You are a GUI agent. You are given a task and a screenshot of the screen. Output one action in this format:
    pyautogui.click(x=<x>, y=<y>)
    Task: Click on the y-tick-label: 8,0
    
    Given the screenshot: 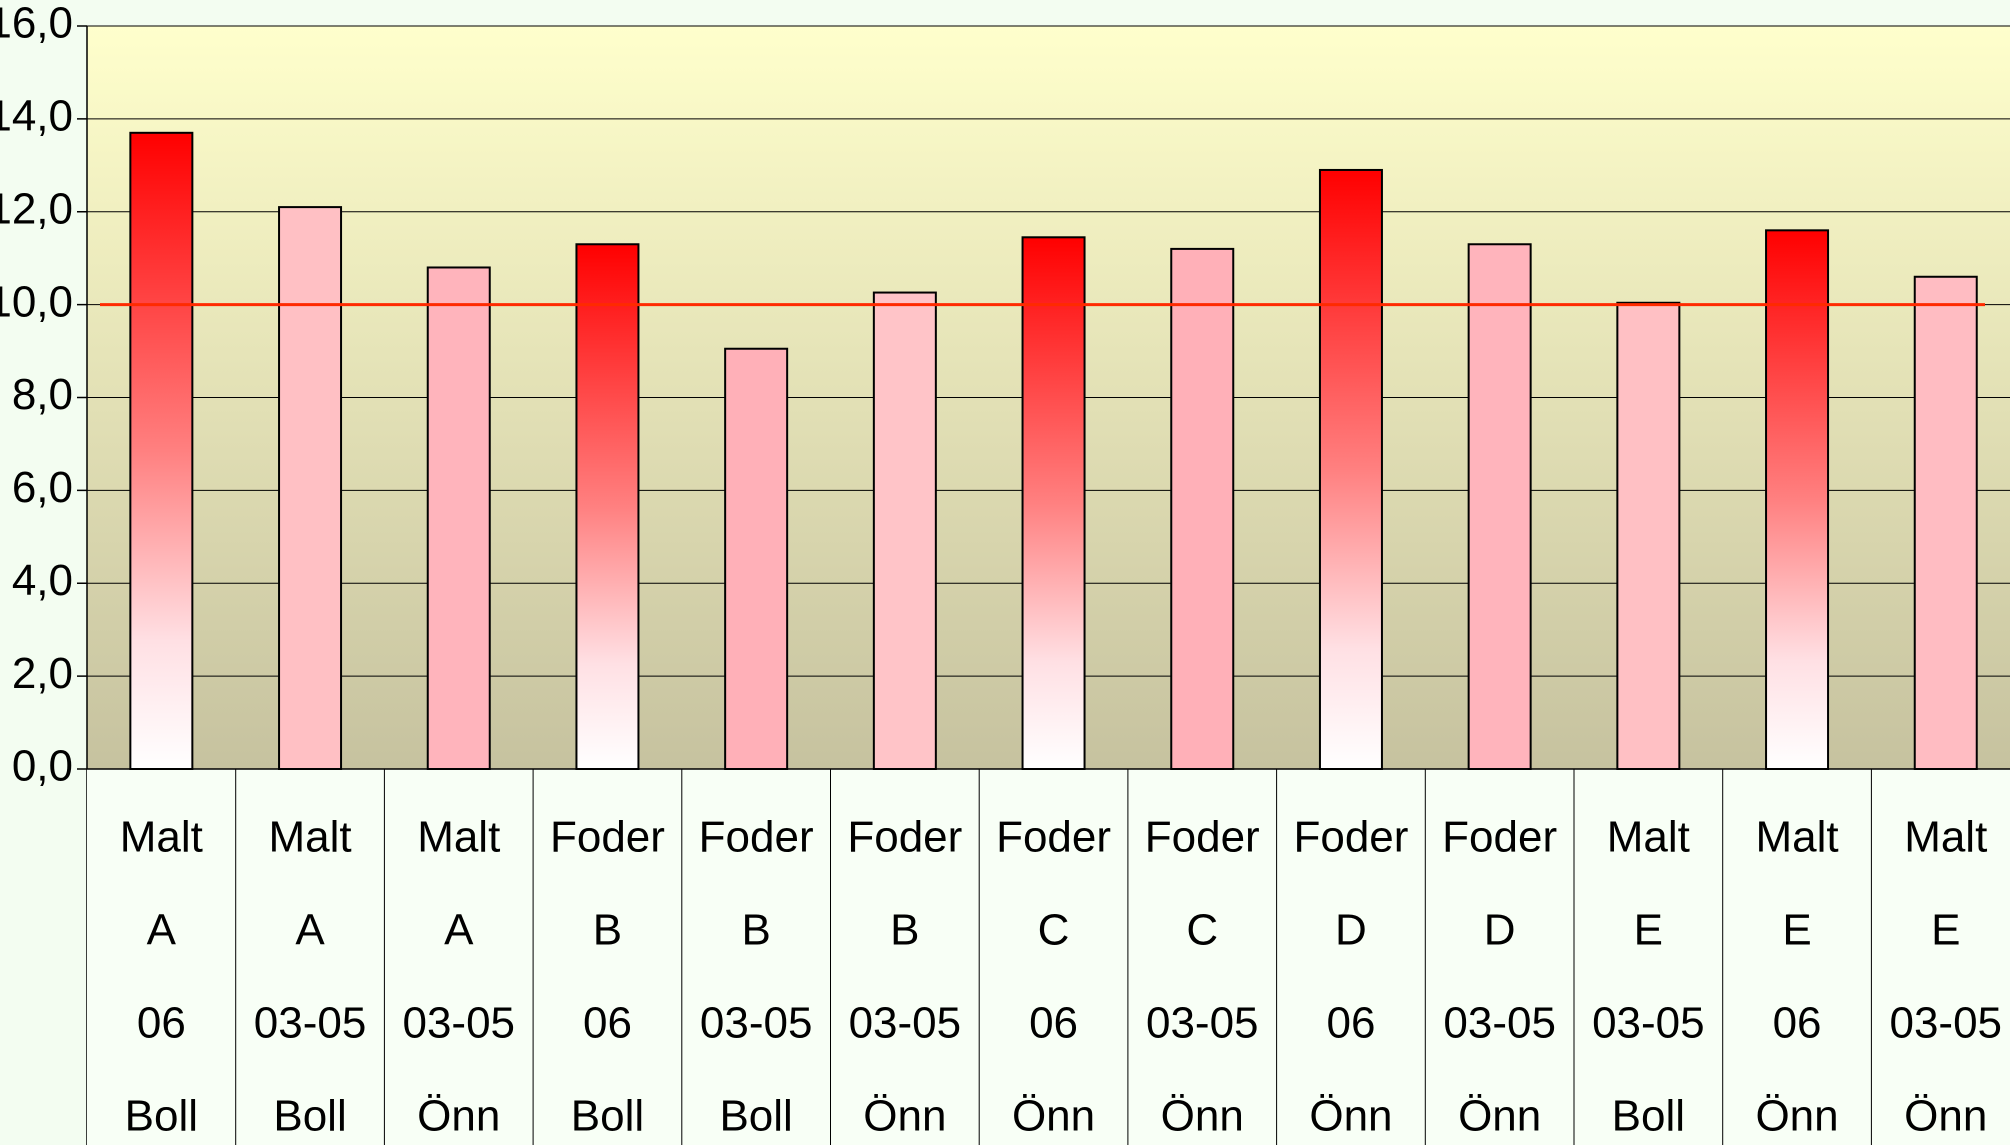 What is the action you would take?
    pyautogui.click(x=42, y=394)
    